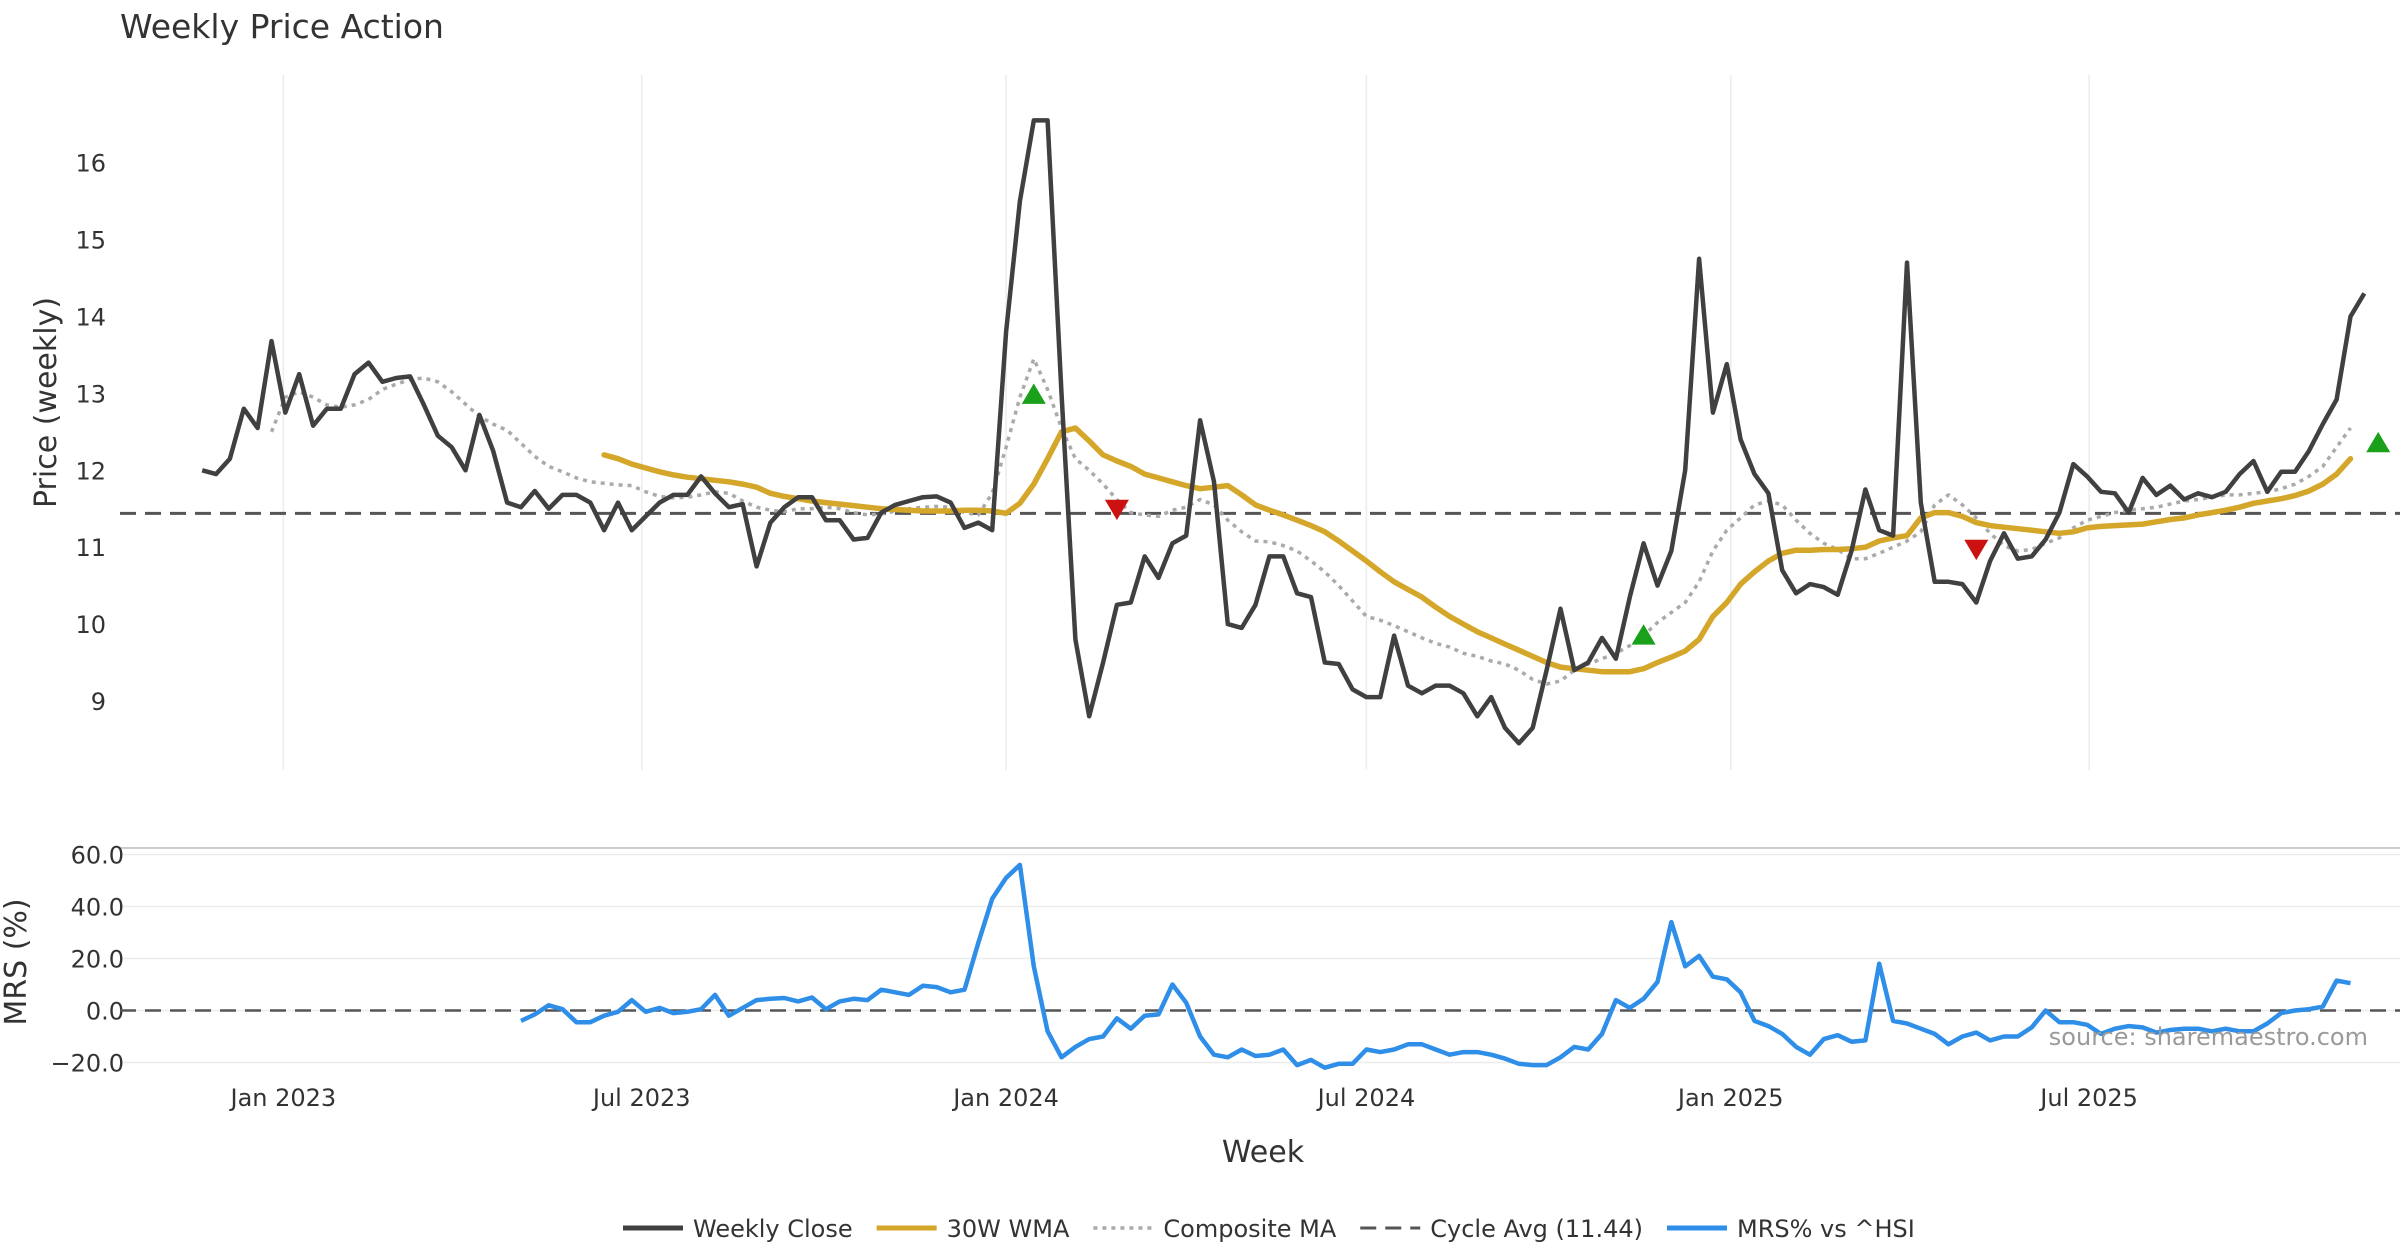 The width and height of the screenshot is (2400, 1260). What do you see at coordinates (1008, 1229) in the screenshot?
I see `legend-label: 30W WMA` at bounding box center [1008, 1229].